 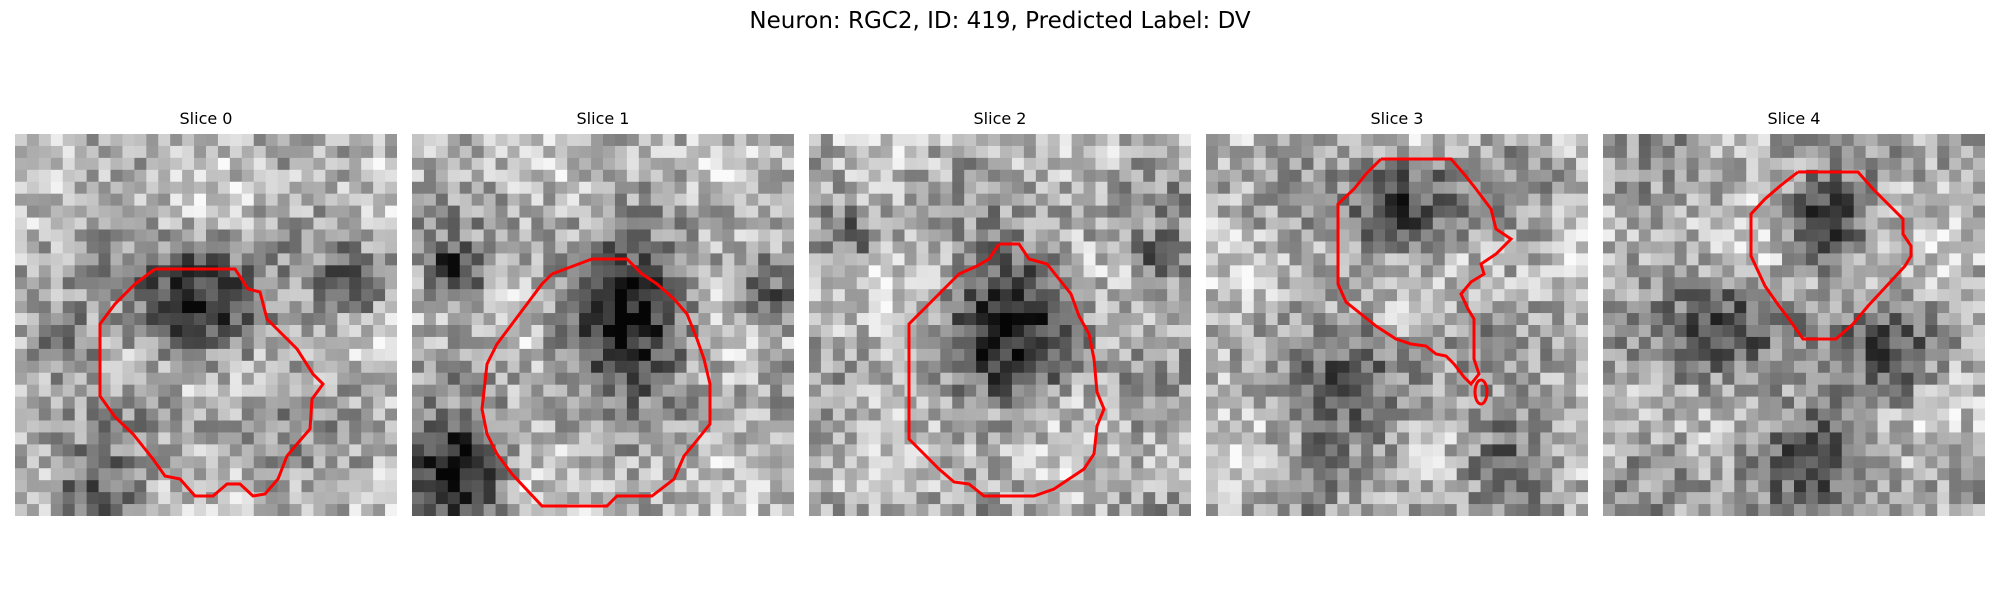 What do you see at coordinates (1794, 313) in the screenshot?
I see `slice-panel-4: Slice 4` at bounding box center [1794, 313].